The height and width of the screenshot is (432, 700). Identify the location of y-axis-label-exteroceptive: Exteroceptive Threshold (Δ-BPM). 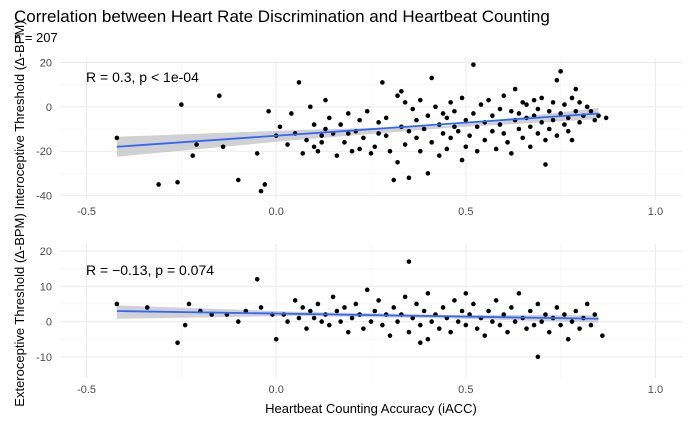
(19, 309).